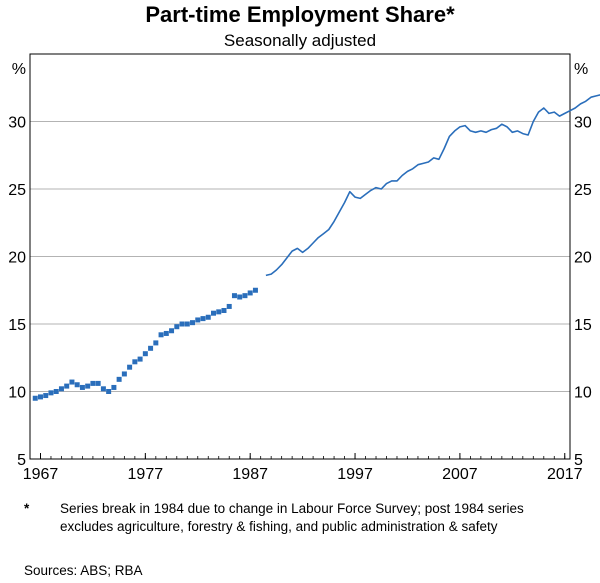 The width and height of the screenshot is (600, 583). What do you see at coordinates (83, 570) in the screenshot?
I see `sources: Sources: ABS; RBA` at bounding box center [83, 570].